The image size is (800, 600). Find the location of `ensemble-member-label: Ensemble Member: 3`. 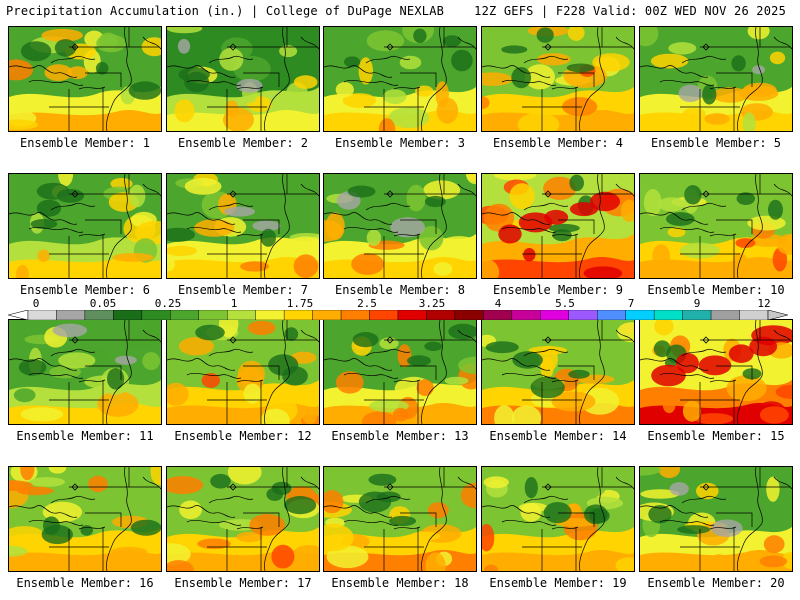

ensemble-member-label: Ensemble Member: 3 is located at coordinates (400, 143).